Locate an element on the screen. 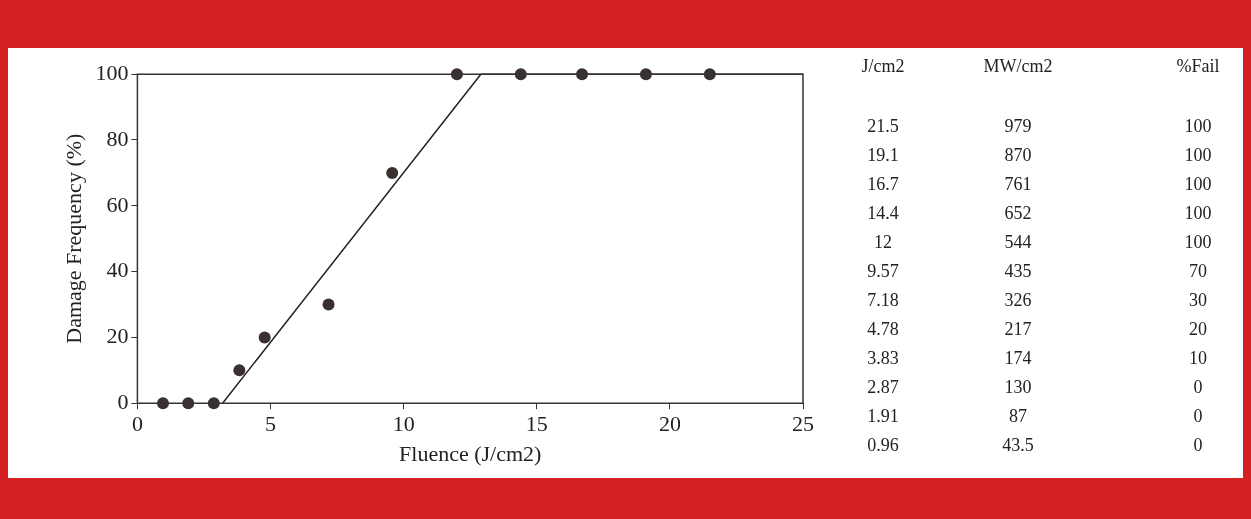 The width and height of the screenshot is (1251, 519). category-label: %Fail is located at coordinates (1198, 66).